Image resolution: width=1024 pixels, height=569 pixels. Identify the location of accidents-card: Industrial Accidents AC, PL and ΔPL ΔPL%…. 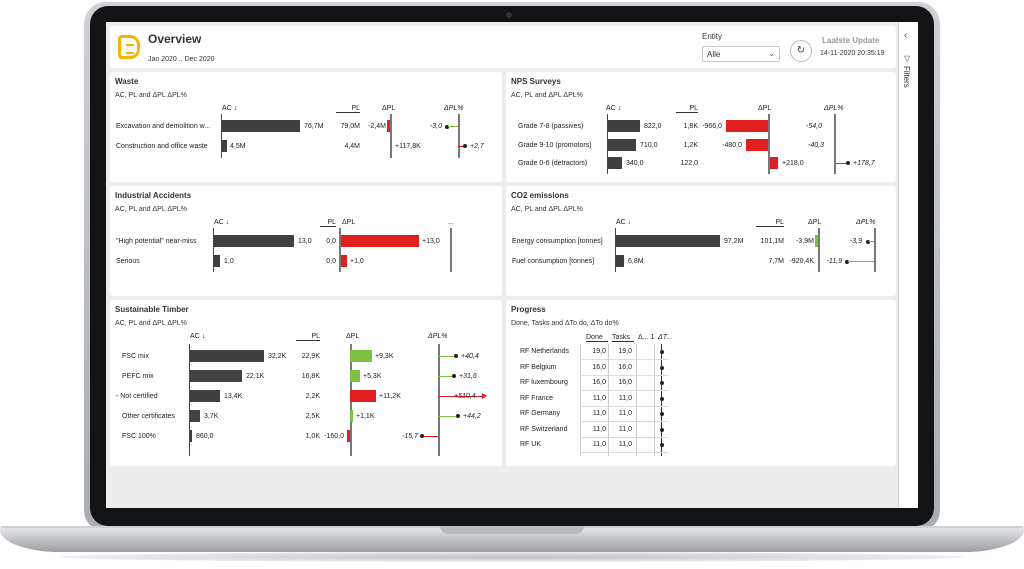
(306, 241).